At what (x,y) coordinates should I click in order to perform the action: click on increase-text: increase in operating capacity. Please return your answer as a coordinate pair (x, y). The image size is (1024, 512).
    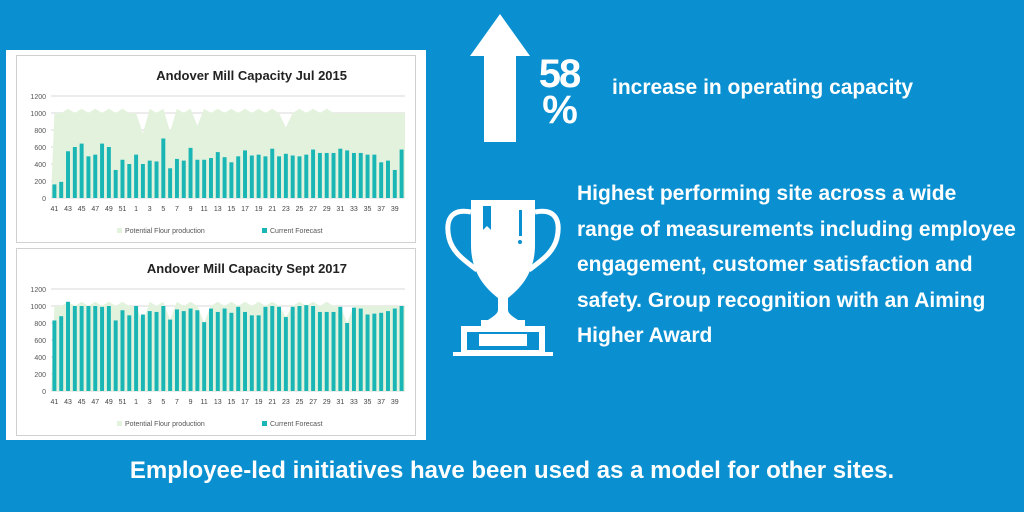
    Looking at the image, I should click on (763, 87).